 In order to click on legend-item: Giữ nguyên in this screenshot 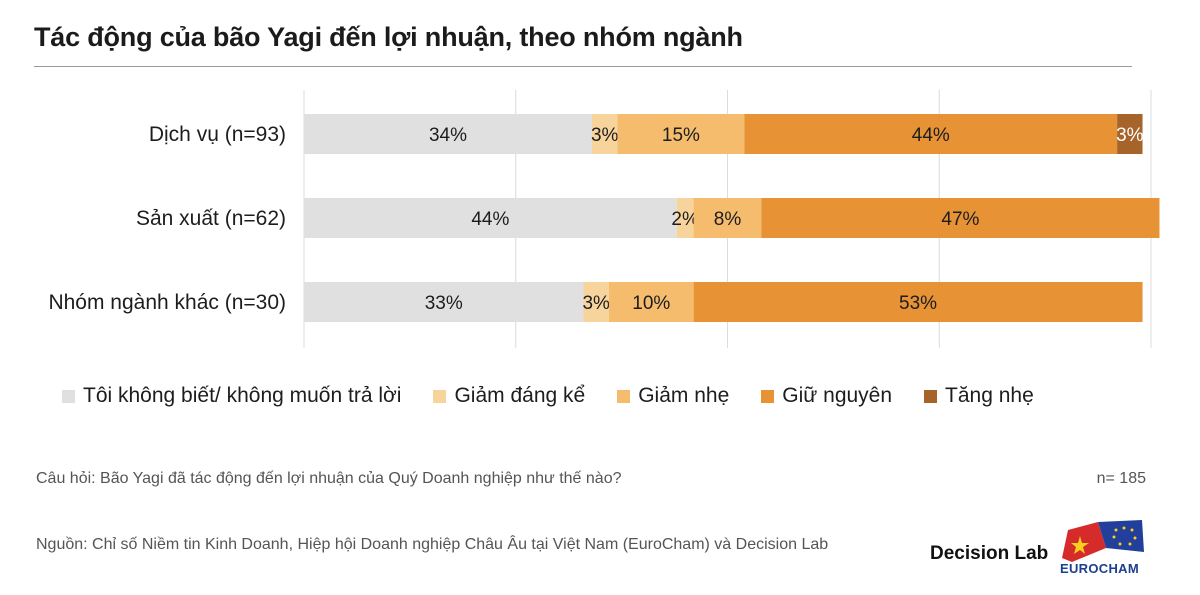, I will do `click(826, 396)`.